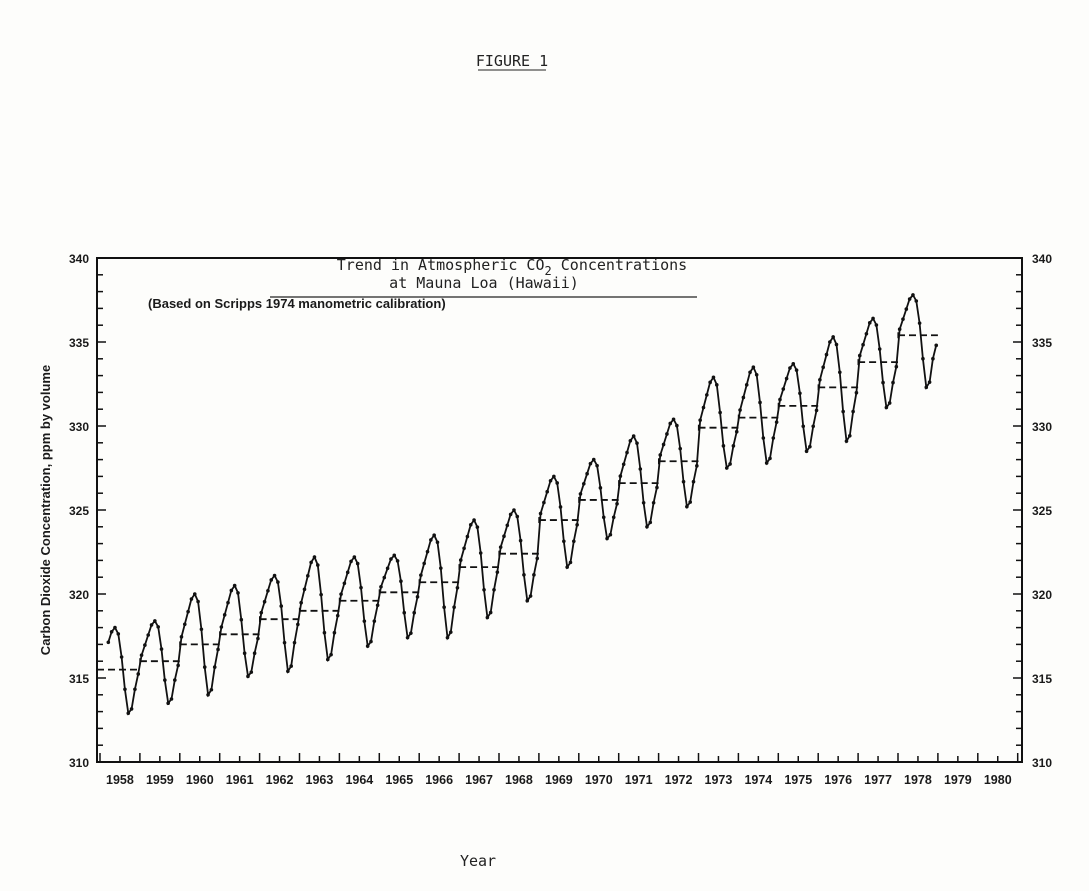  I want to click on x-tick-label: 1972, so click(679, 780).